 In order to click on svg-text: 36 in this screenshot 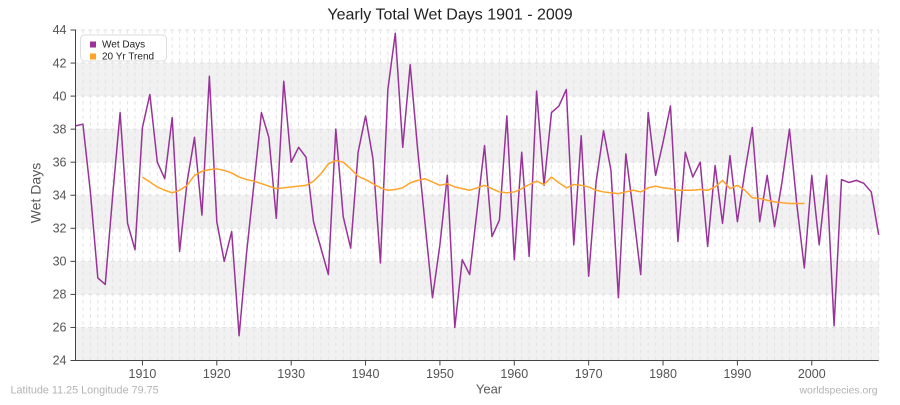, I will do `click(60, 162)`.